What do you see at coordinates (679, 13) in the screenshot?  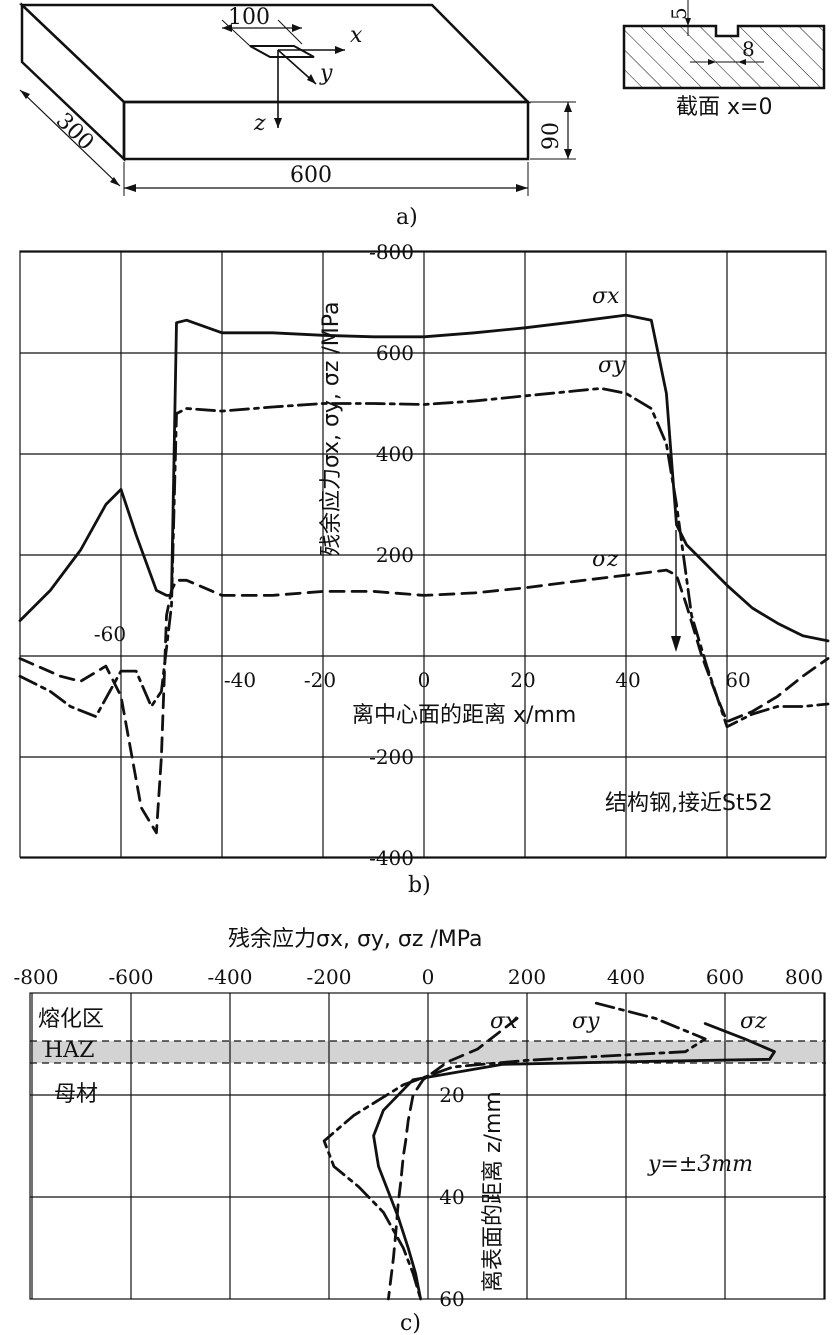 I see `dim-depth: 5` at bounding box center [679, 13].